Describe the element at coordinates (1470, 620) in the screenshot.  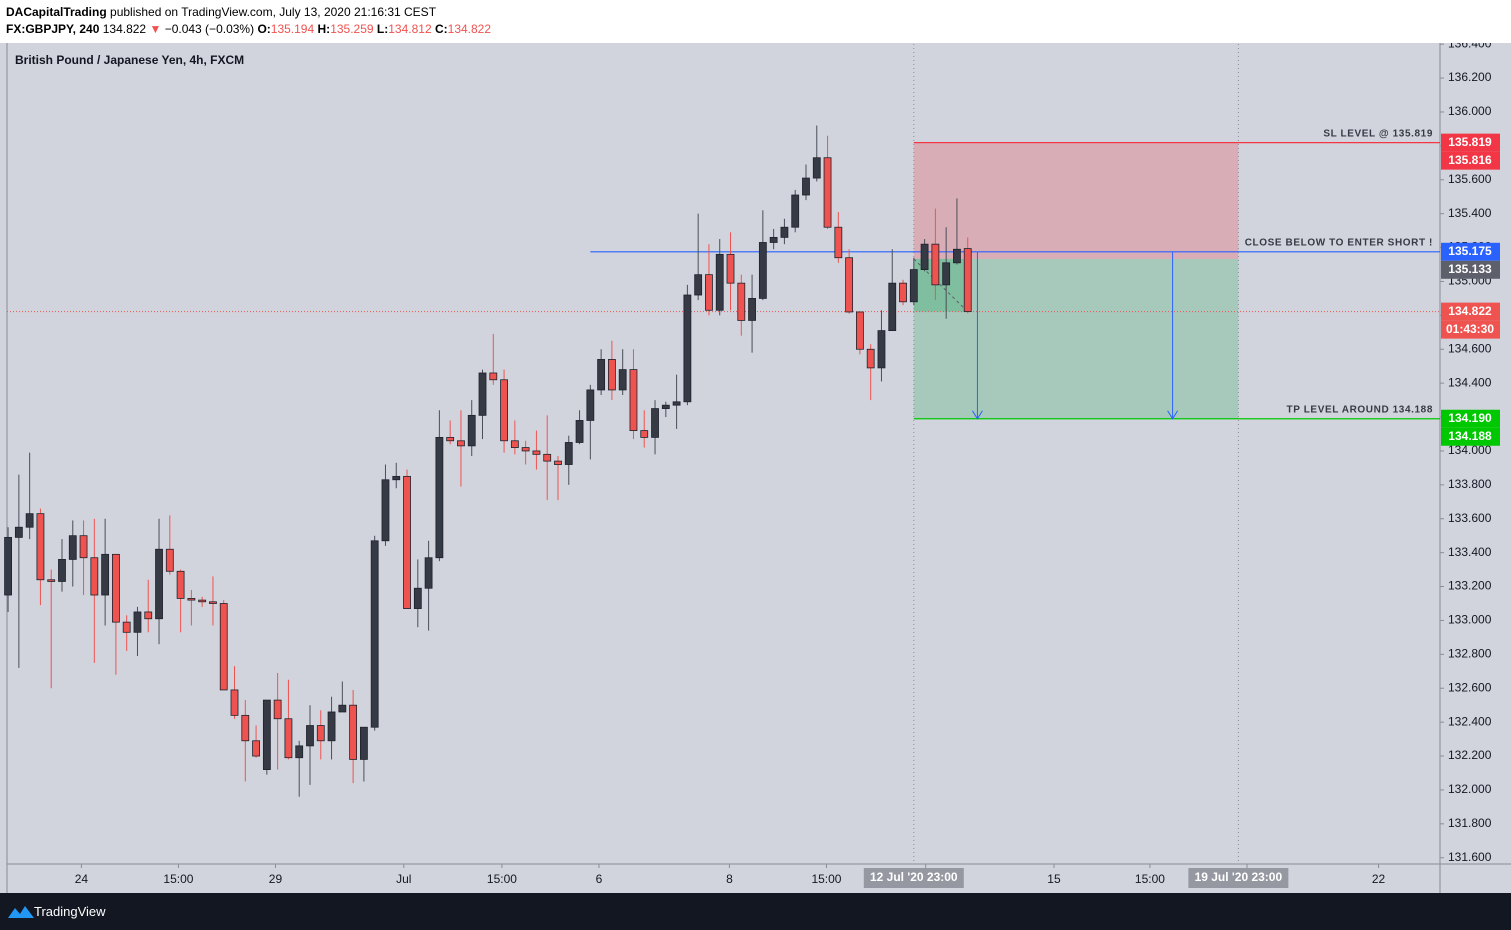
I see `y-tick-label: 133.000` at that location.